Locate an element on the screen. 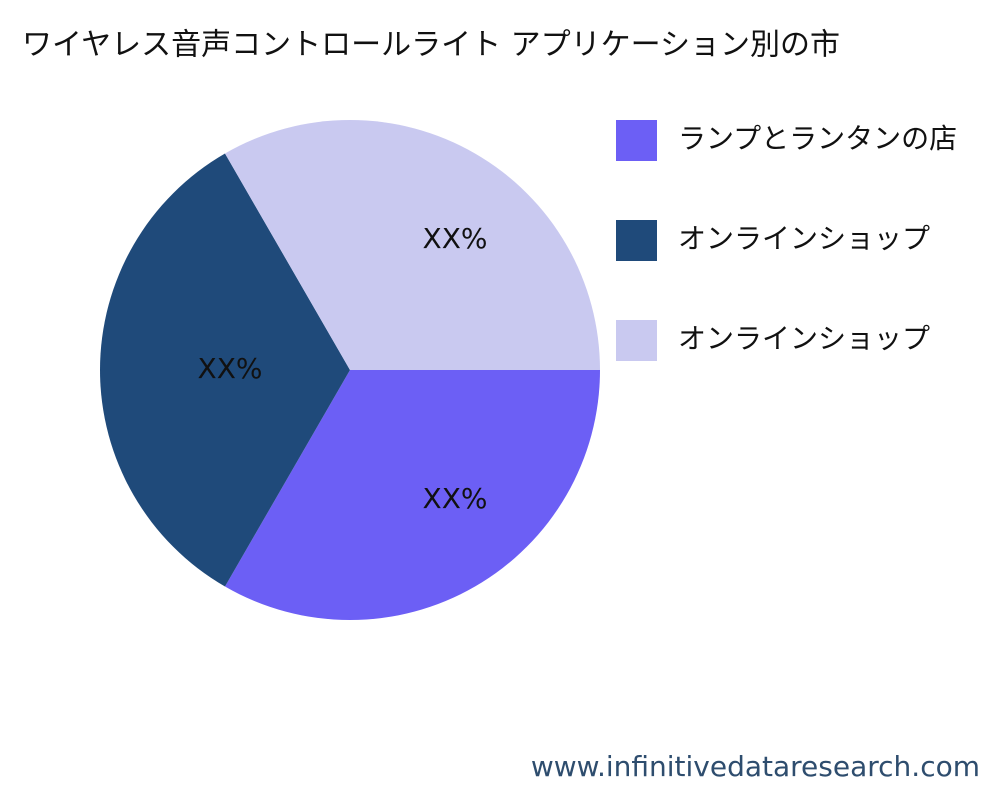 Image resolution: width=1000 pixels, height=800 pixels. footer: www.infinitivedataresearch.com is located at coordinates (755, 766).